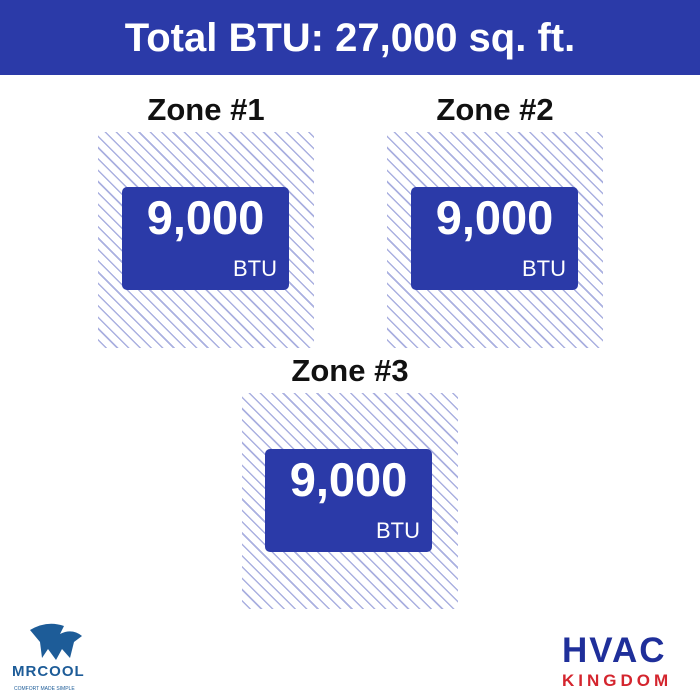 The height and width of the screenshot is (700, 700). I want to click on mrcool-tagline: COMFORT MADE SIMPLE, so click(44, 689).